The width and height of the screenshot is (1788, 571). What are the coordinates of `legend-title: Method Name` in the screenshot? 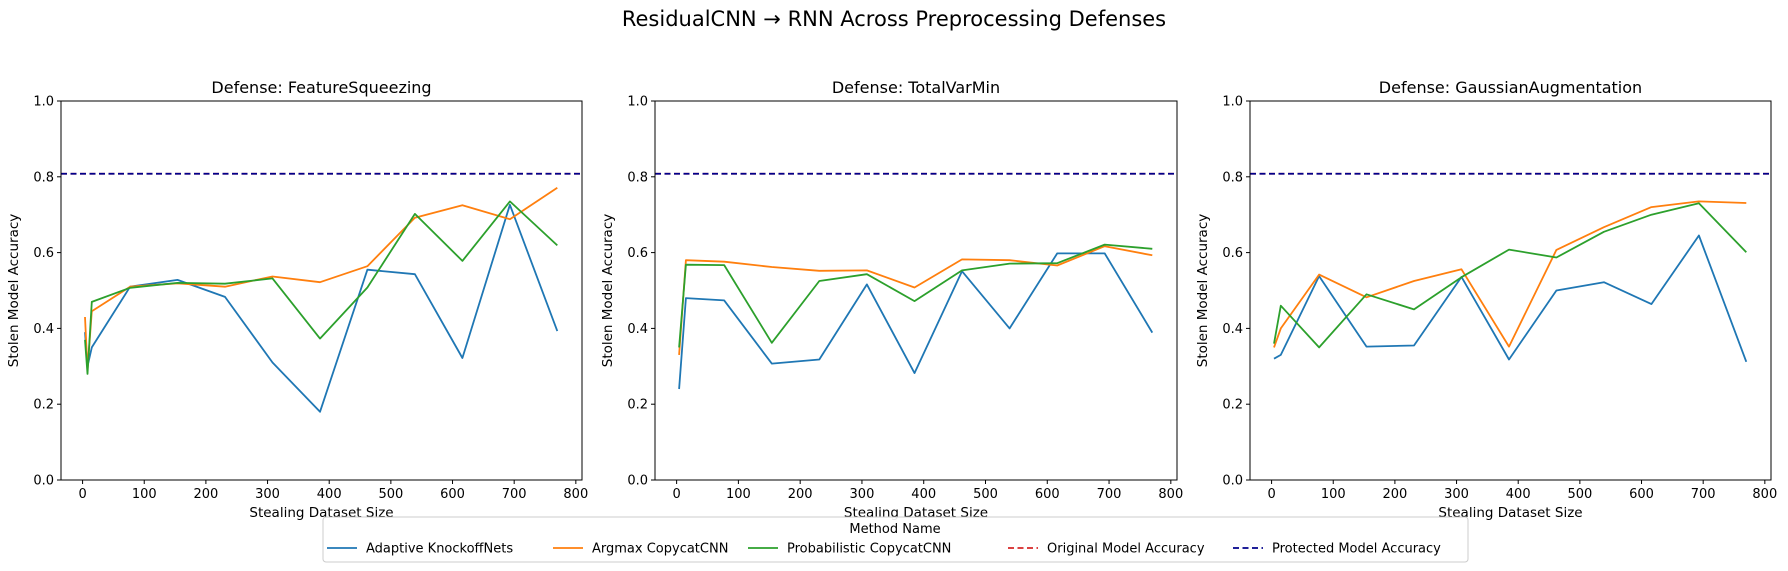 It's located at (894, 529).